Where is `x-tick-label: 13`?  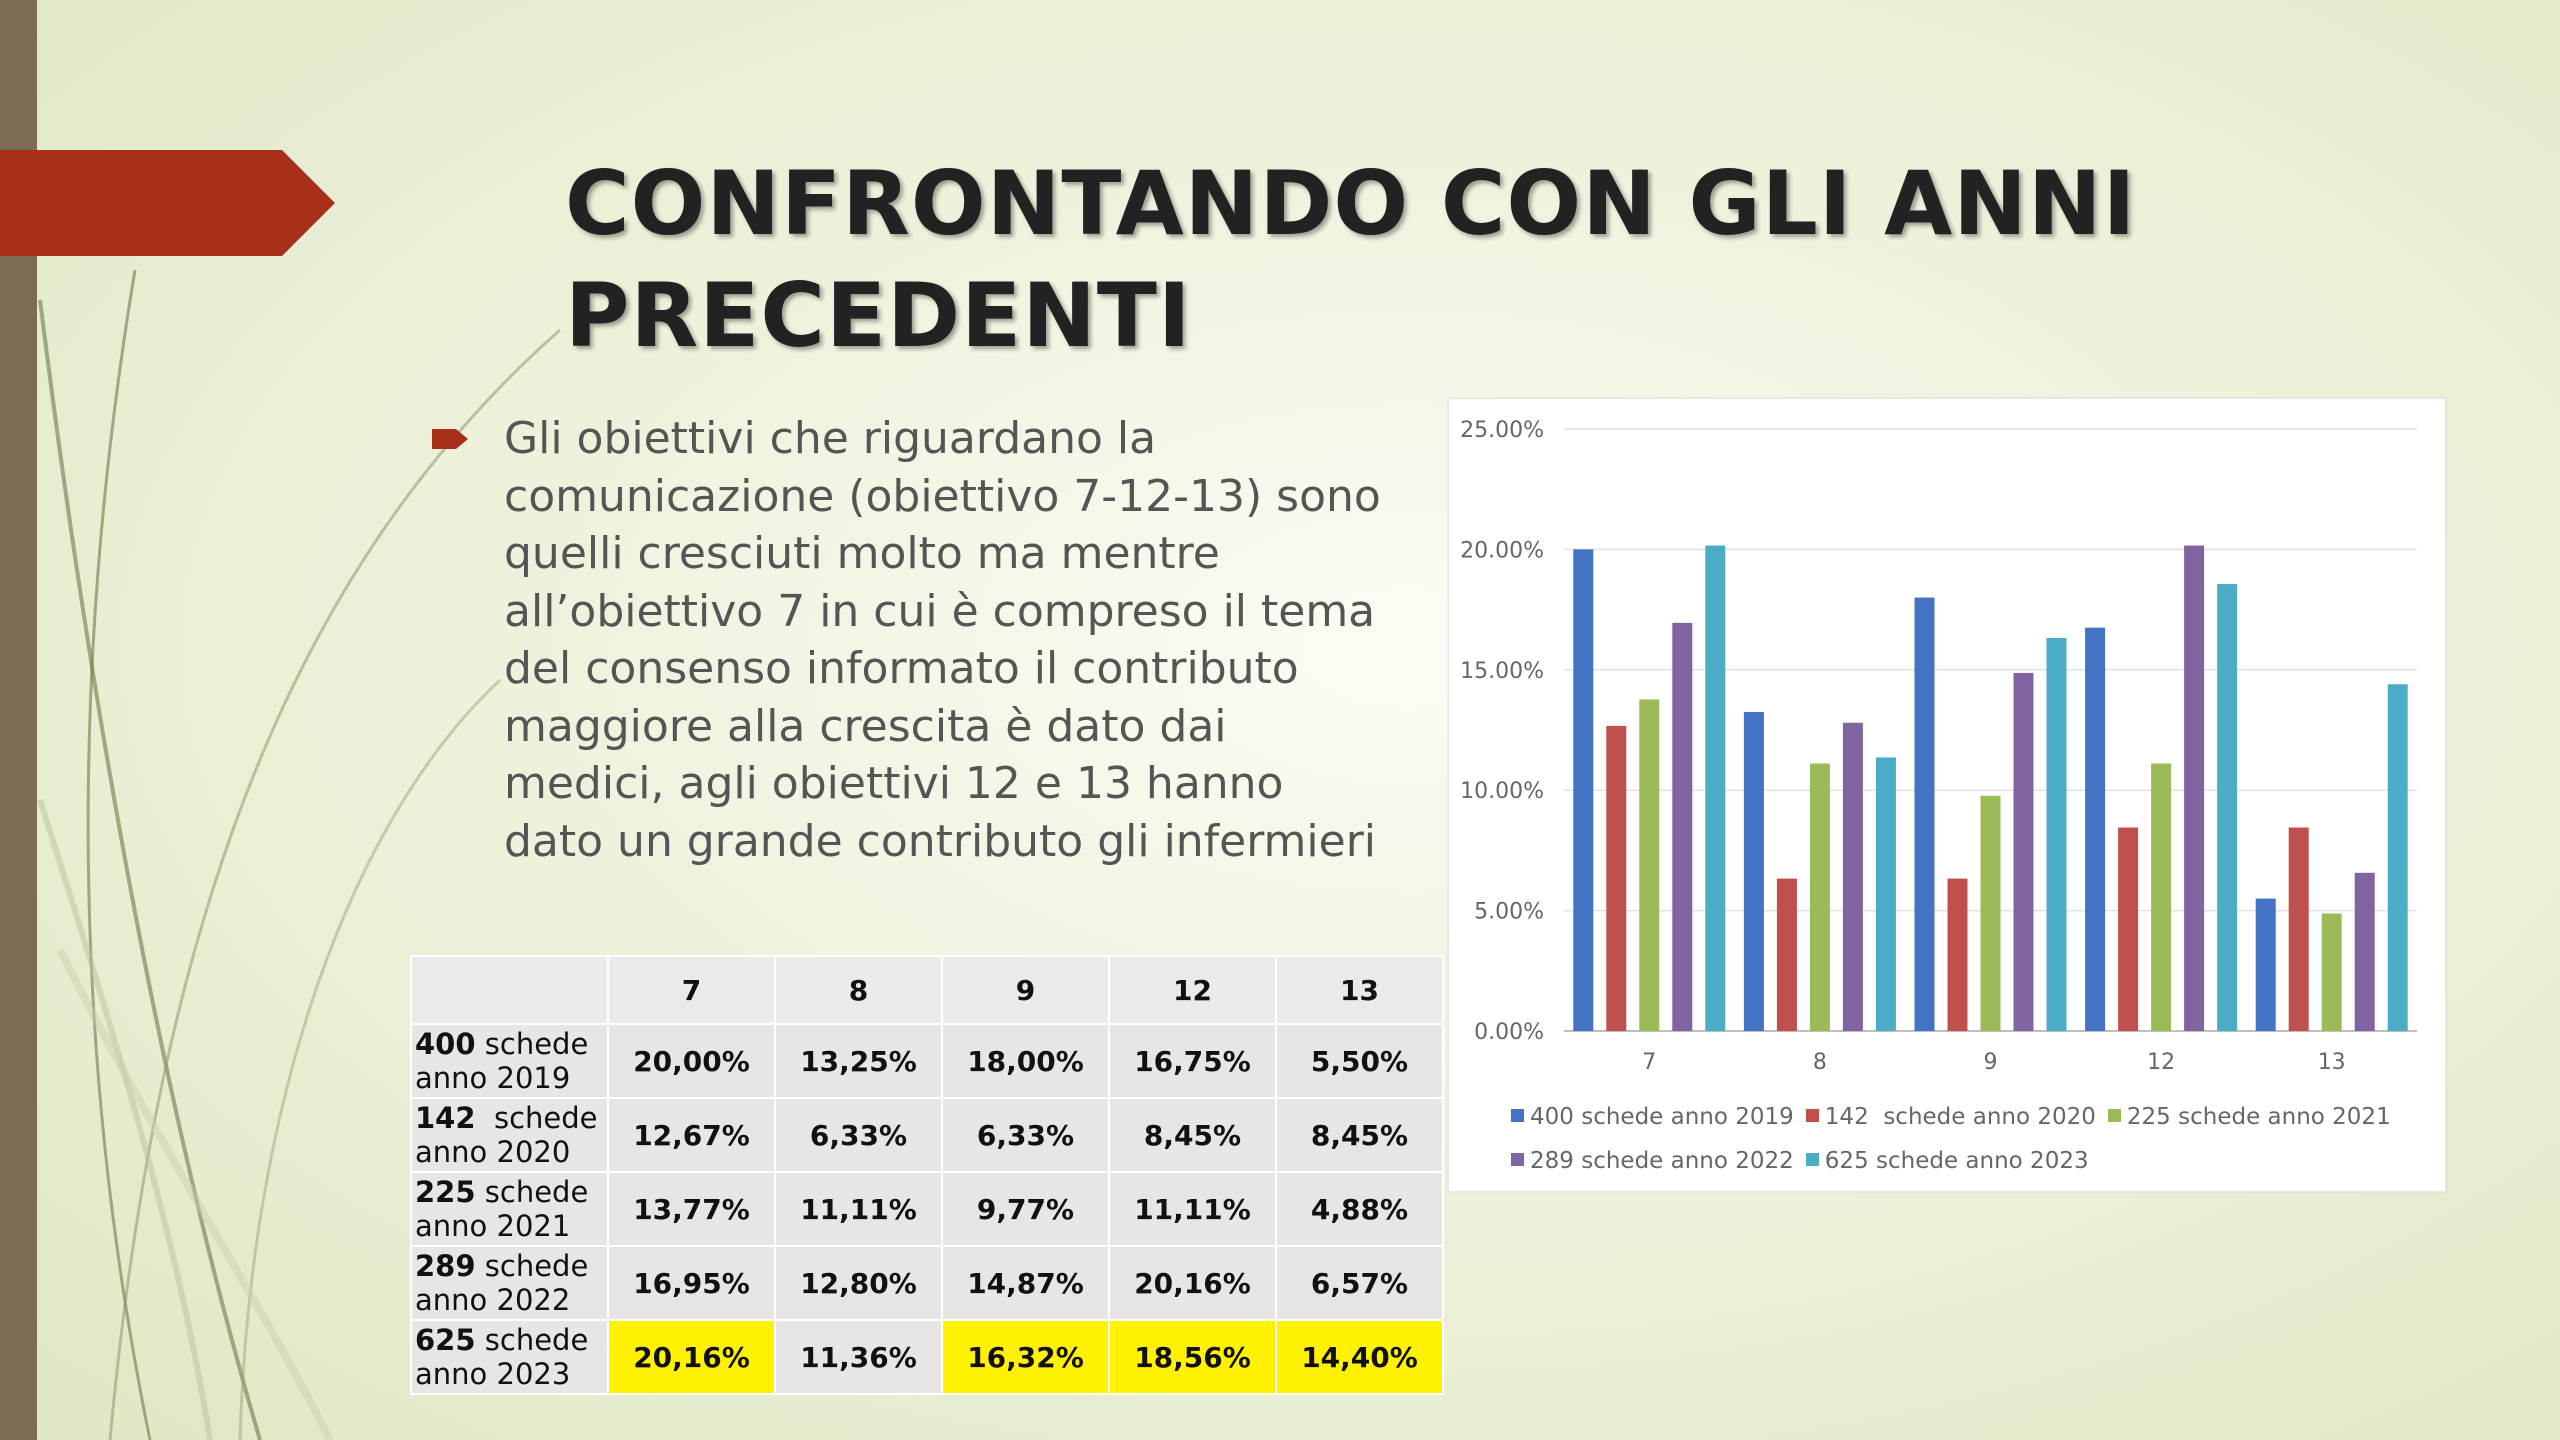
x-tick-label: 13 is located at coordinates (2332, 1062).